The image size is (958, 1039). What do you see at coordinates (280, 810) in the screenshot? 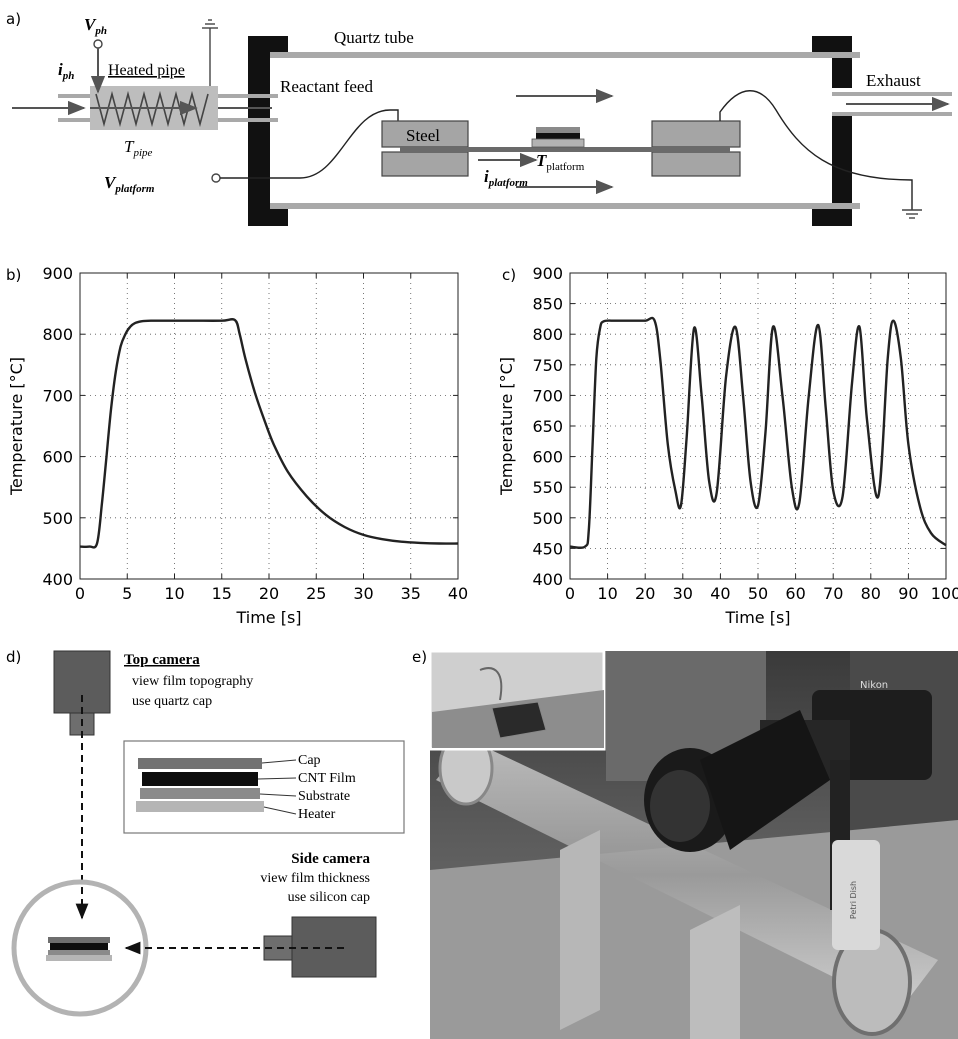
I see `legend-leader-heater` at bounding box center [280, 810].